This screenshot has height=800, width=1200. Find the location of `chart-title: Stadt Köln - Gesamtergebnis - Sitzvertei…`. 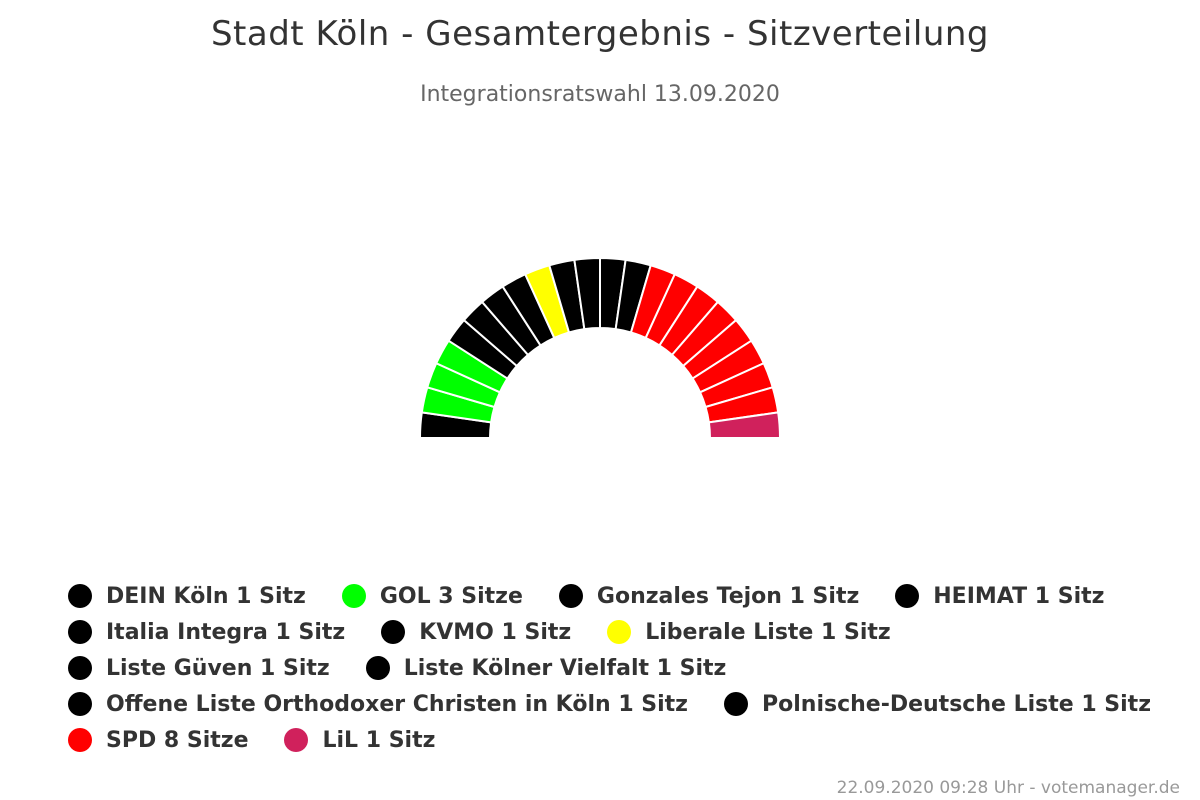

chart-title: Stadt Köln - Gesamtergebnis - Sitzvertei… is located at coordinates (600, 34).